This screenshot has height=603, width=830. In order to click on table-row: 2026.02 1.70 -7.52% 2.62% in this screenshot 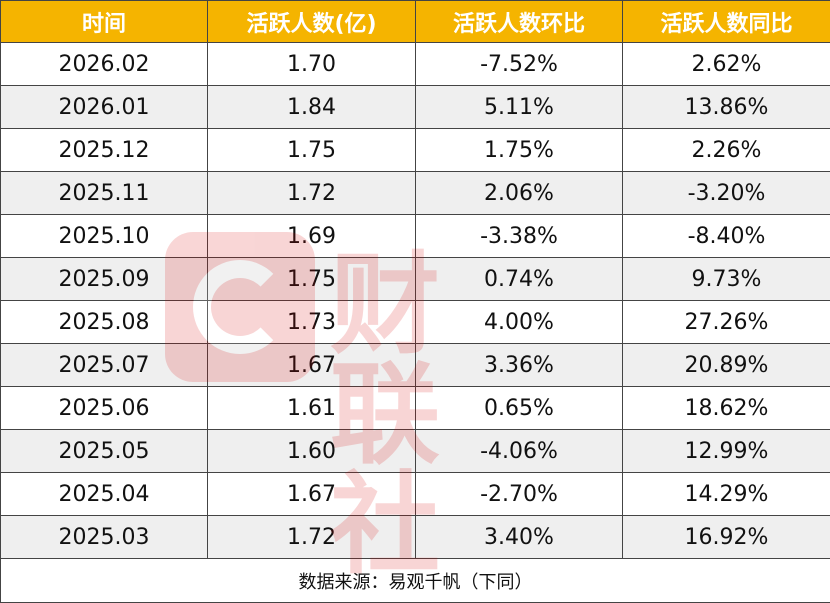, I will do `click(415, 64)`.